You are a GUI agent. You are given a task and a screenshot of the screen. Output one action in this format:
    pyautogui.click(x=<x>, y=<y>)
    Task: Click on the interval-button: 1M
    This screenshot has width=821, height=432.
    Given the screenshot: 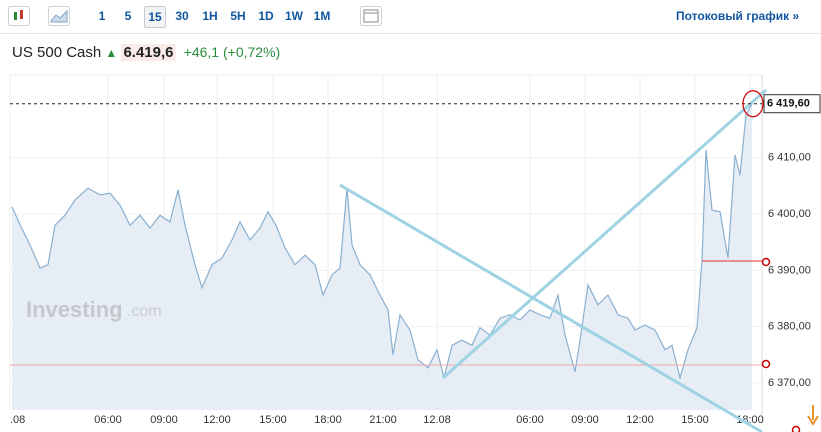 What is the action you would take?
    pyautogui.click(x=322, y=16)
    